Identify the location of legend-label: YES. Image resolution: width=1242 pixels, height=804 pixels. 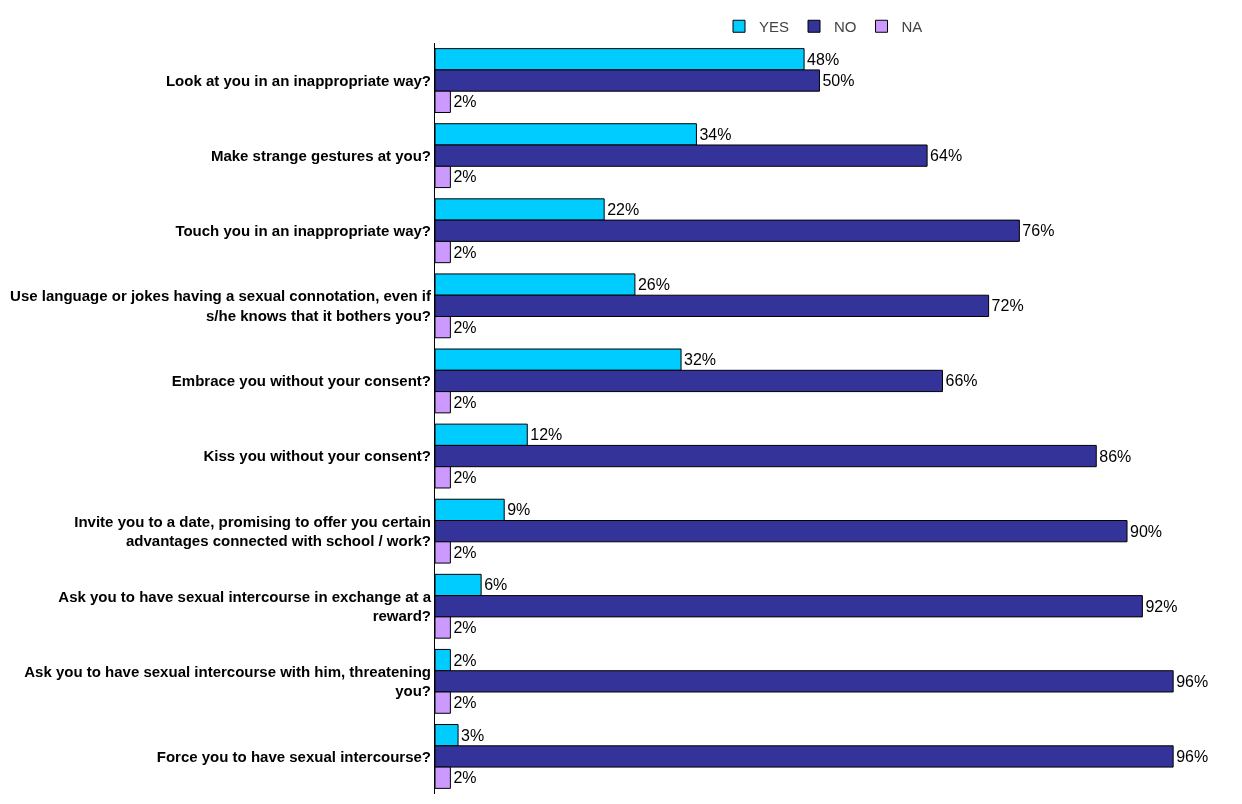
(774, 27).